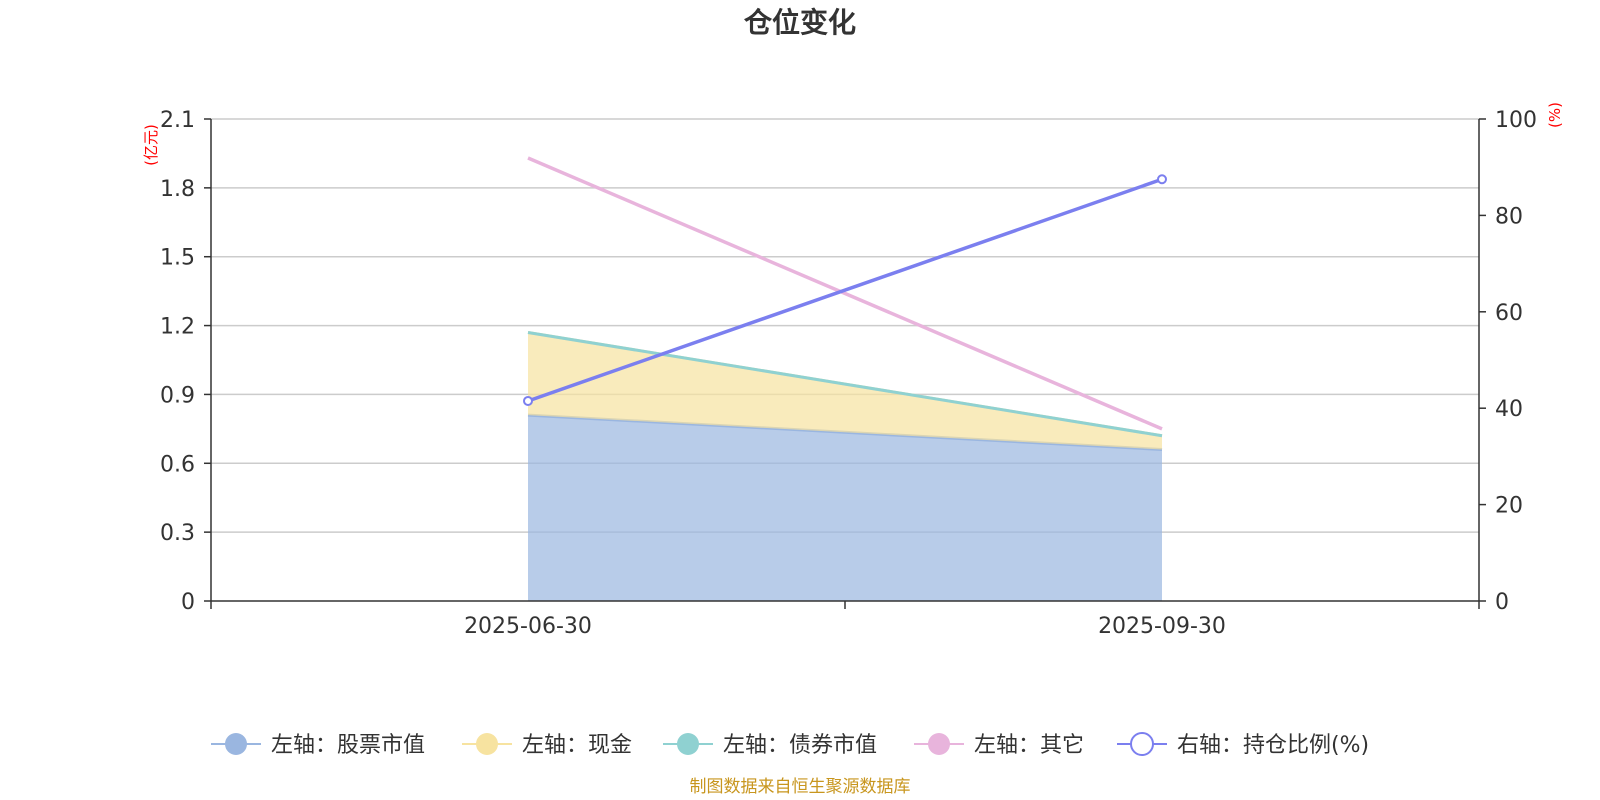 This screenshot has height=800, width=1600. I want to click on legend-item: 左轴：债券市值, so click(770, 745).